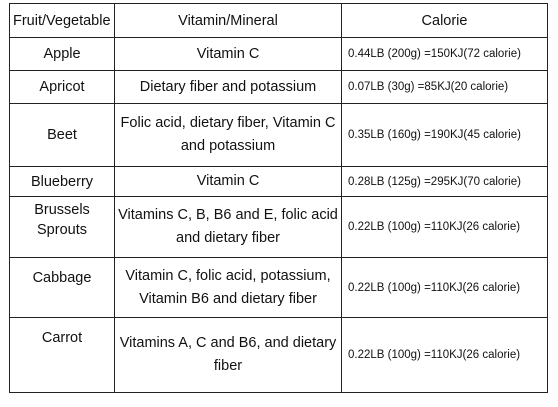 This screenshot has height=407, width=558. Describe the element at coordinates (62, 20) in the screenshot. I see `header-fruit-vegetable: Fruit/Vegetable` at that location.